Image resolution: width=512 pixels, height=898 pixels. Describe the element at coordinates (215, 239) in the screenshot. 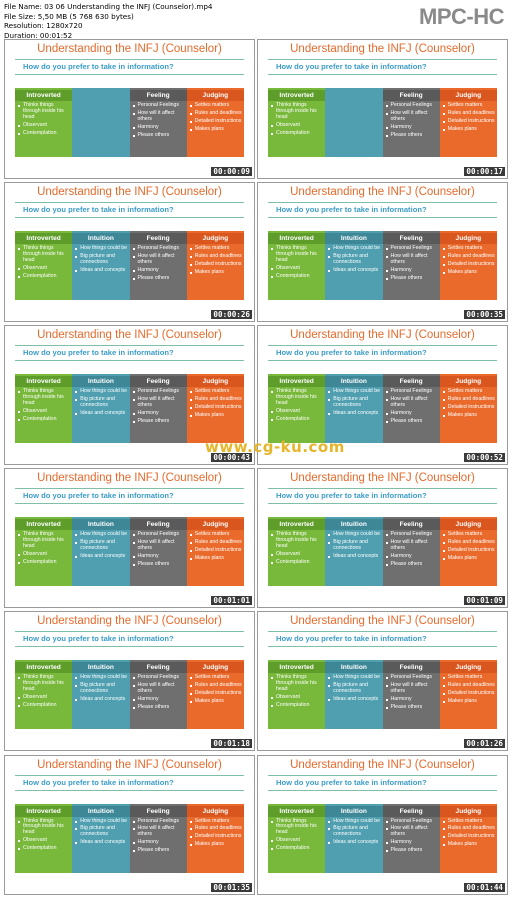

I see `column-heading: Judging` at that location.